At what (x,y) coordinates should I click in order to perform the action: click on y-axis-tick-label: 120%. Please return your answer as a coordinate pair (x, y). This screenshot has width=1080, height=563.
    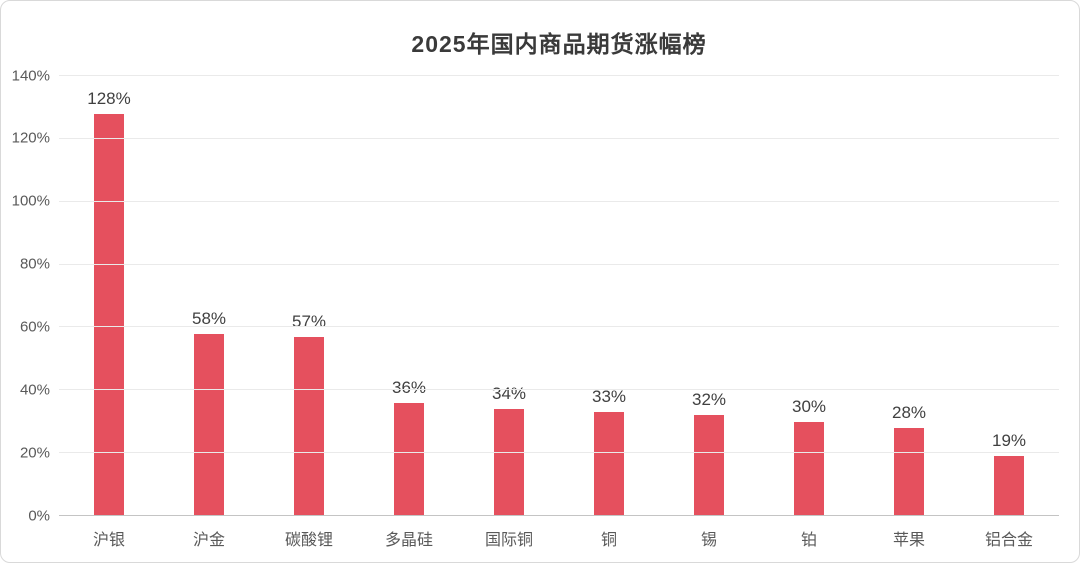
    Looking at the image, I should click on (30, 138).